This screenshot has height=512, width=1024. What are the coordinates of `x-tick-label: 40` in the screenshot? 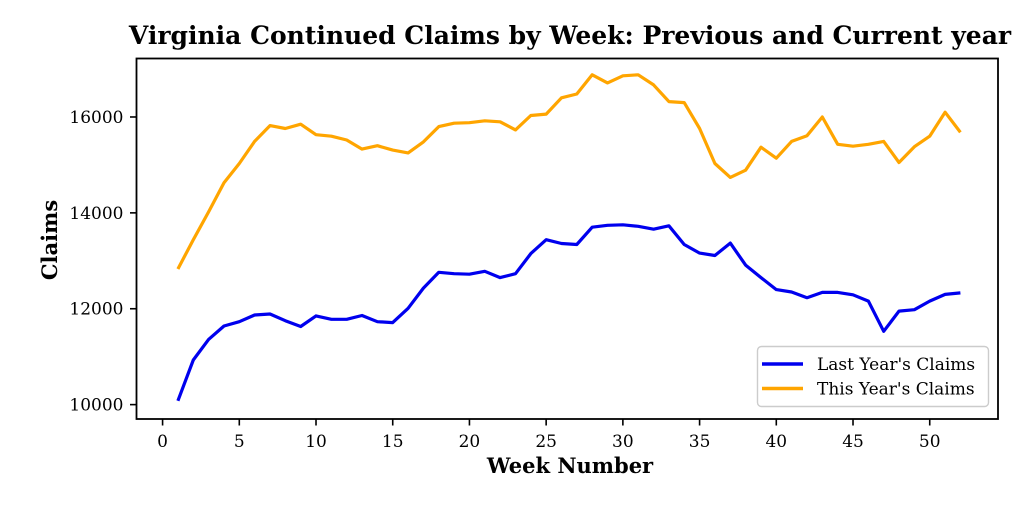 It's located at (776, 442).